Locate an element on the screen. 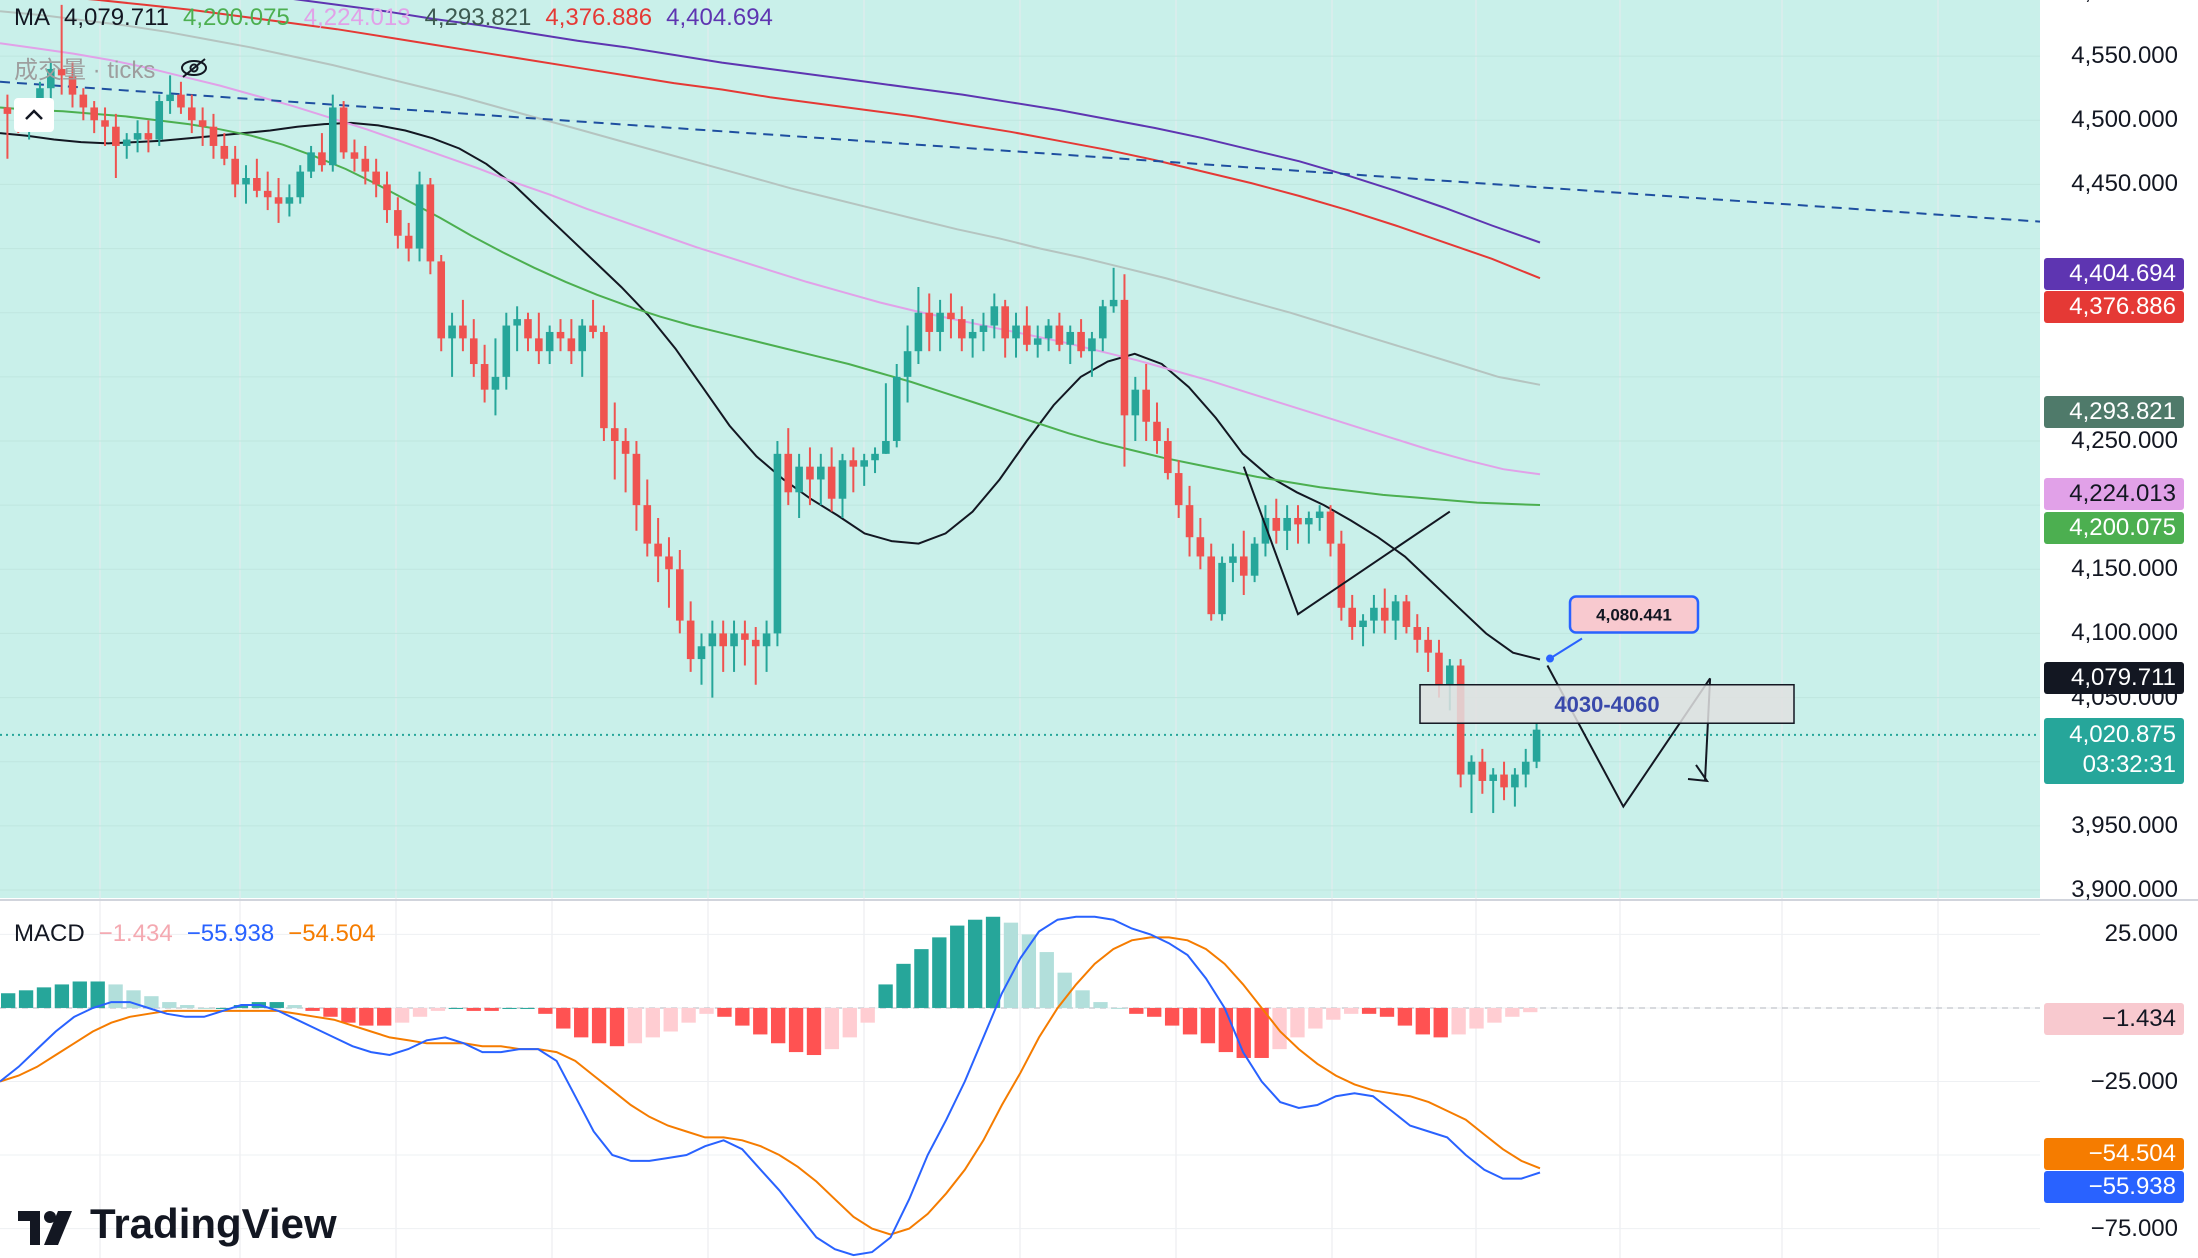 The width and height of the screenshot is (2198, 1258). price-axis-label: 4,550.000 is located at coordinates (2124, 56).